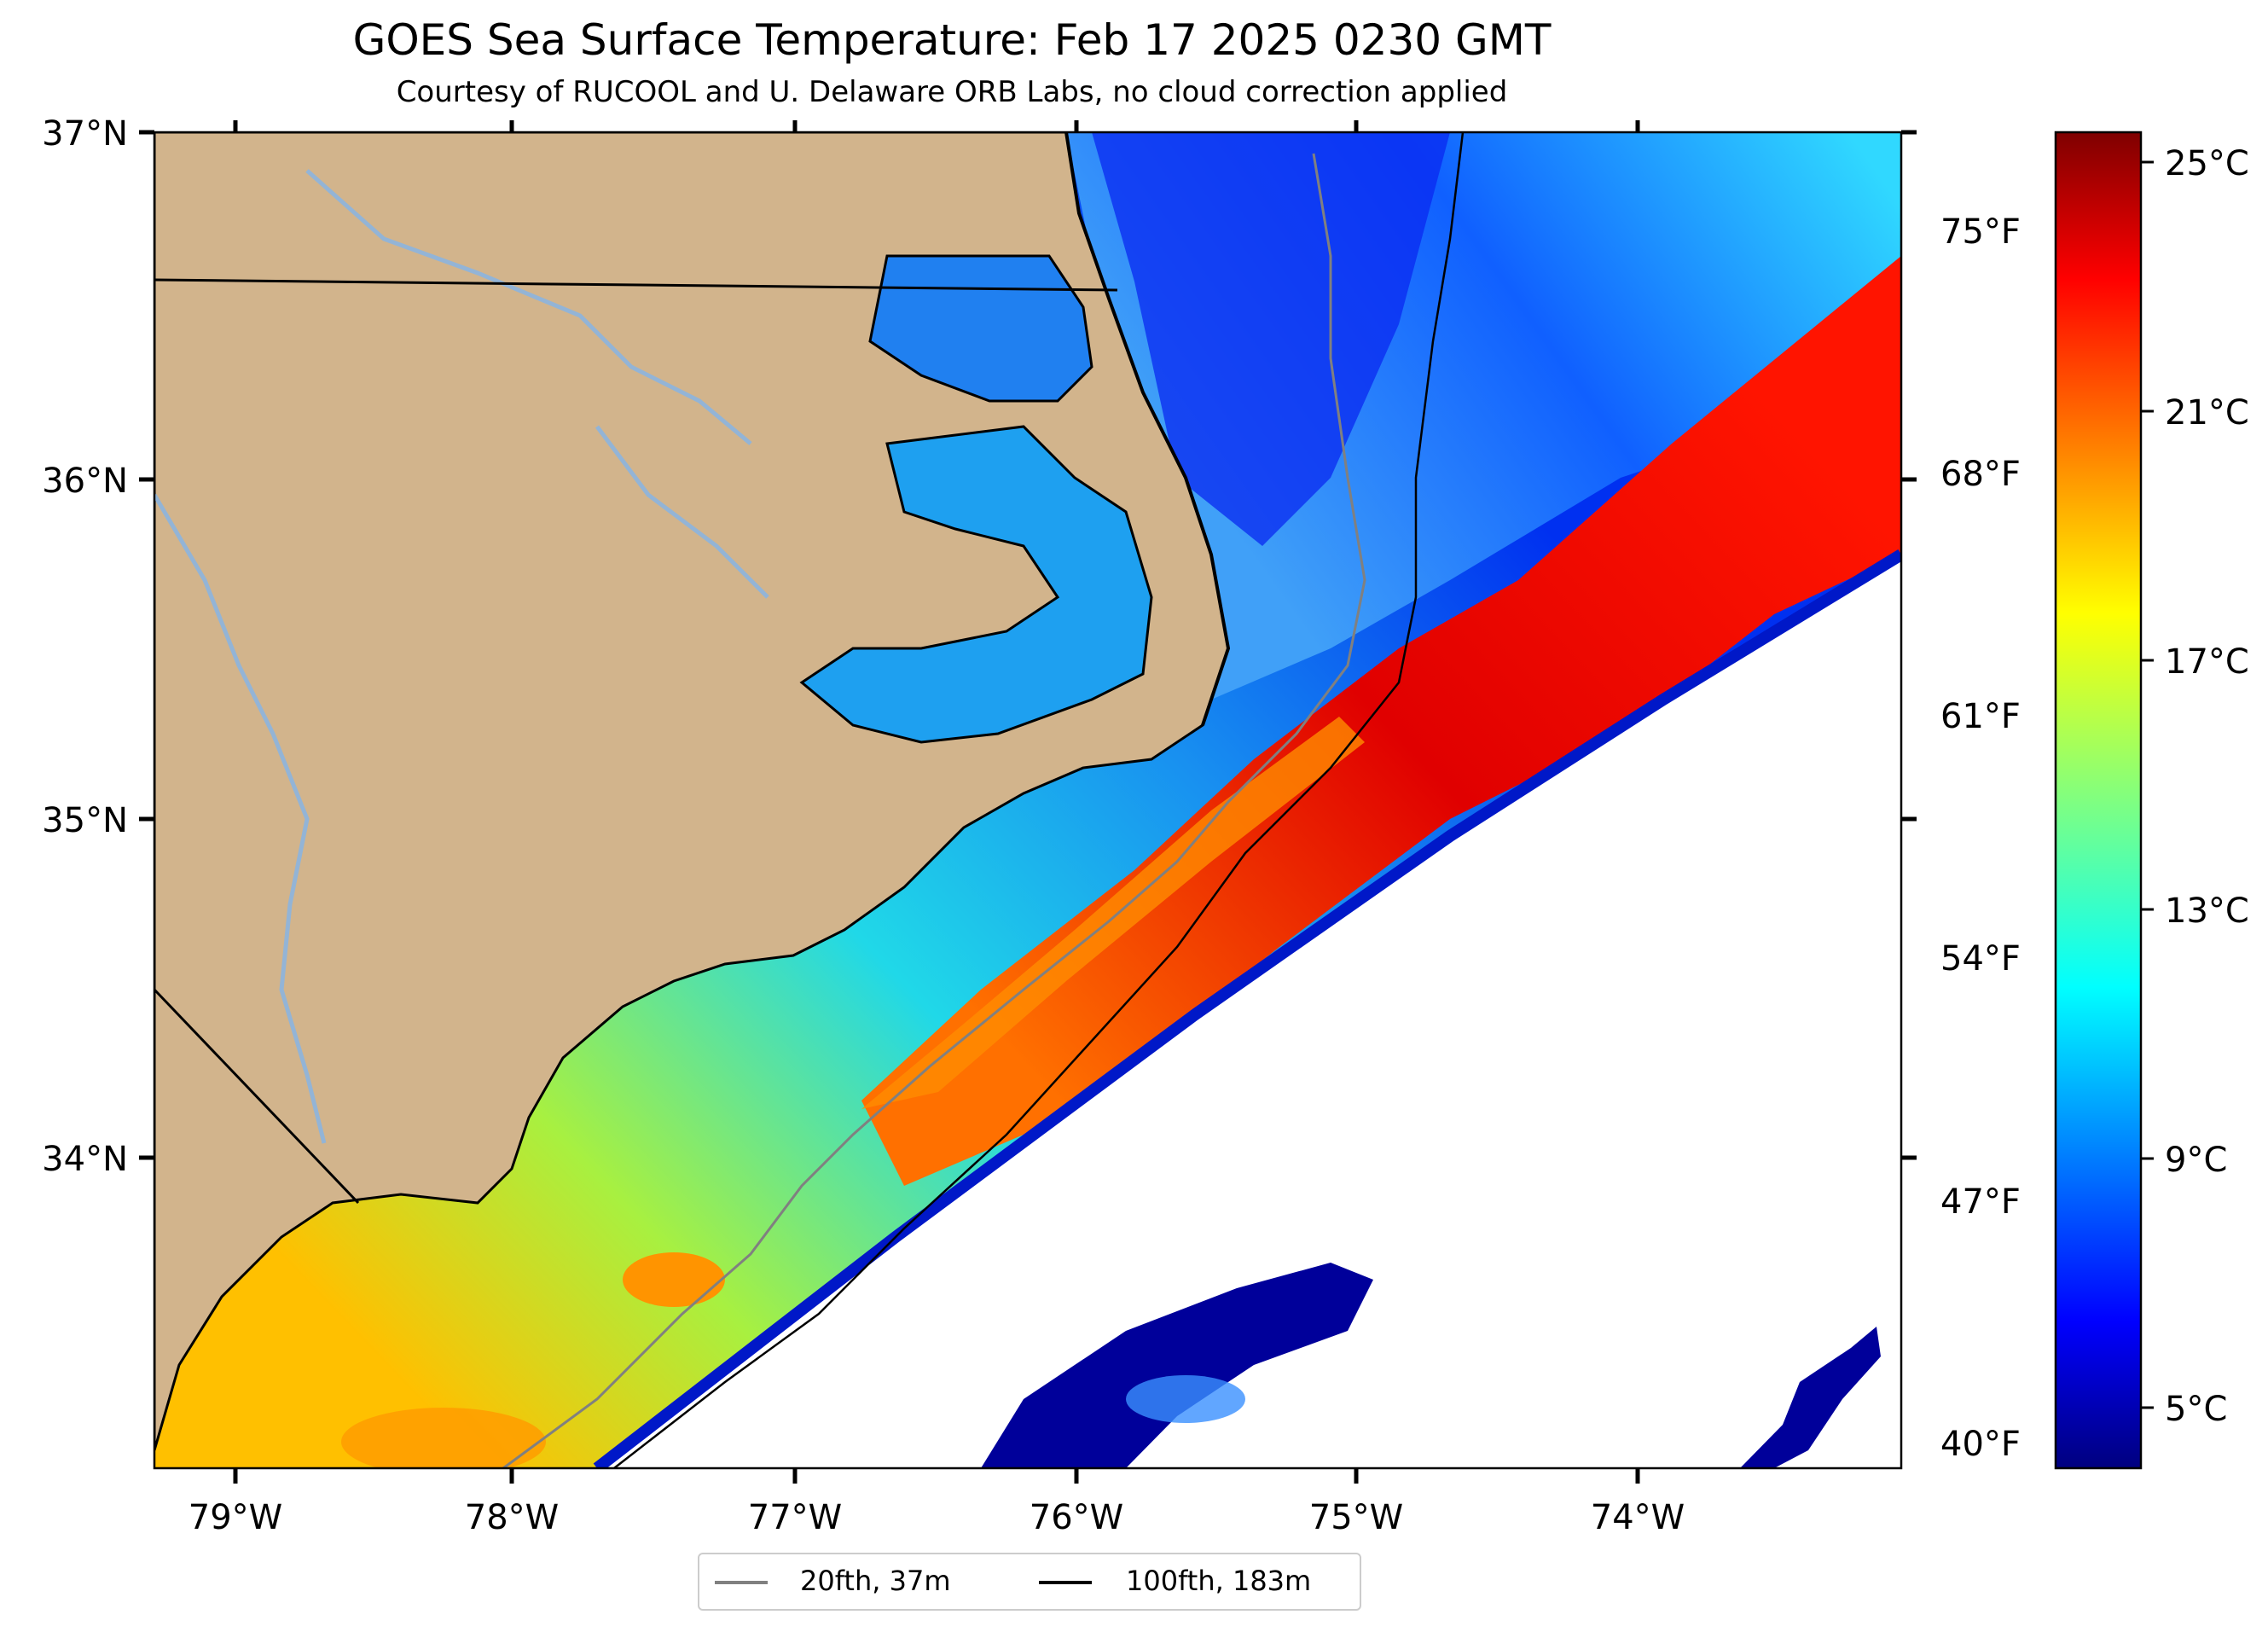 The height and width of the screenshot is (1632, 2268). What do you see at coordinates (2207, 662) in the screenshot?
I see `colorbar-label: 17°C` at bounding box center [2207, 662].